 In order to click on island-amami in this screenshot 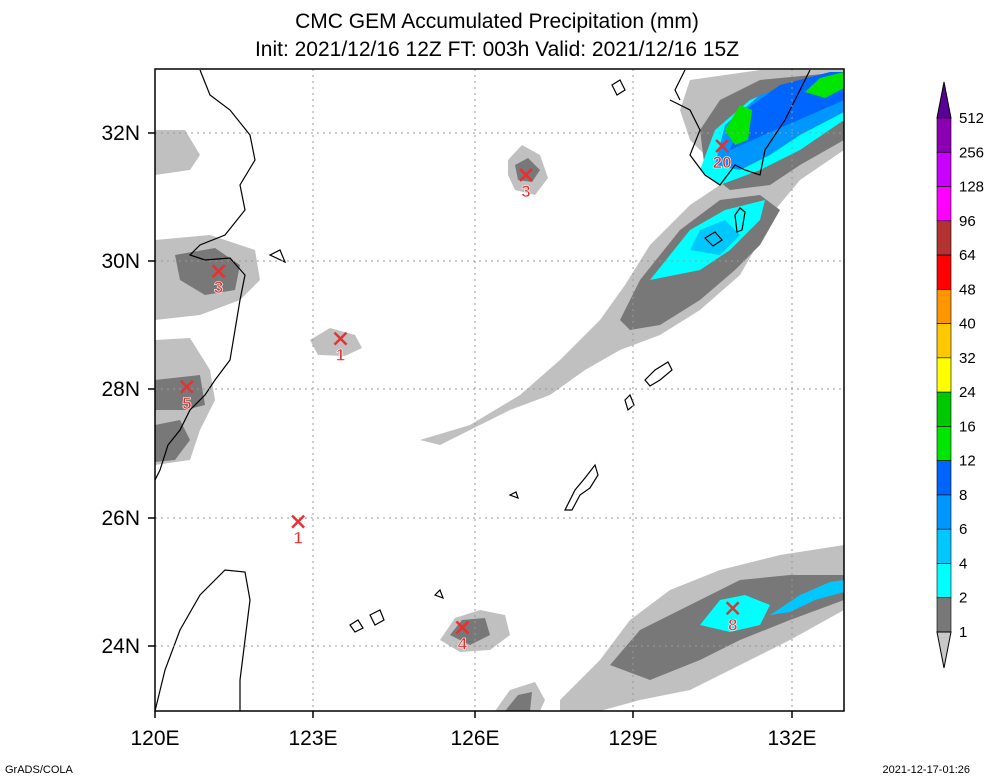, I will do `click(658, 374)`.